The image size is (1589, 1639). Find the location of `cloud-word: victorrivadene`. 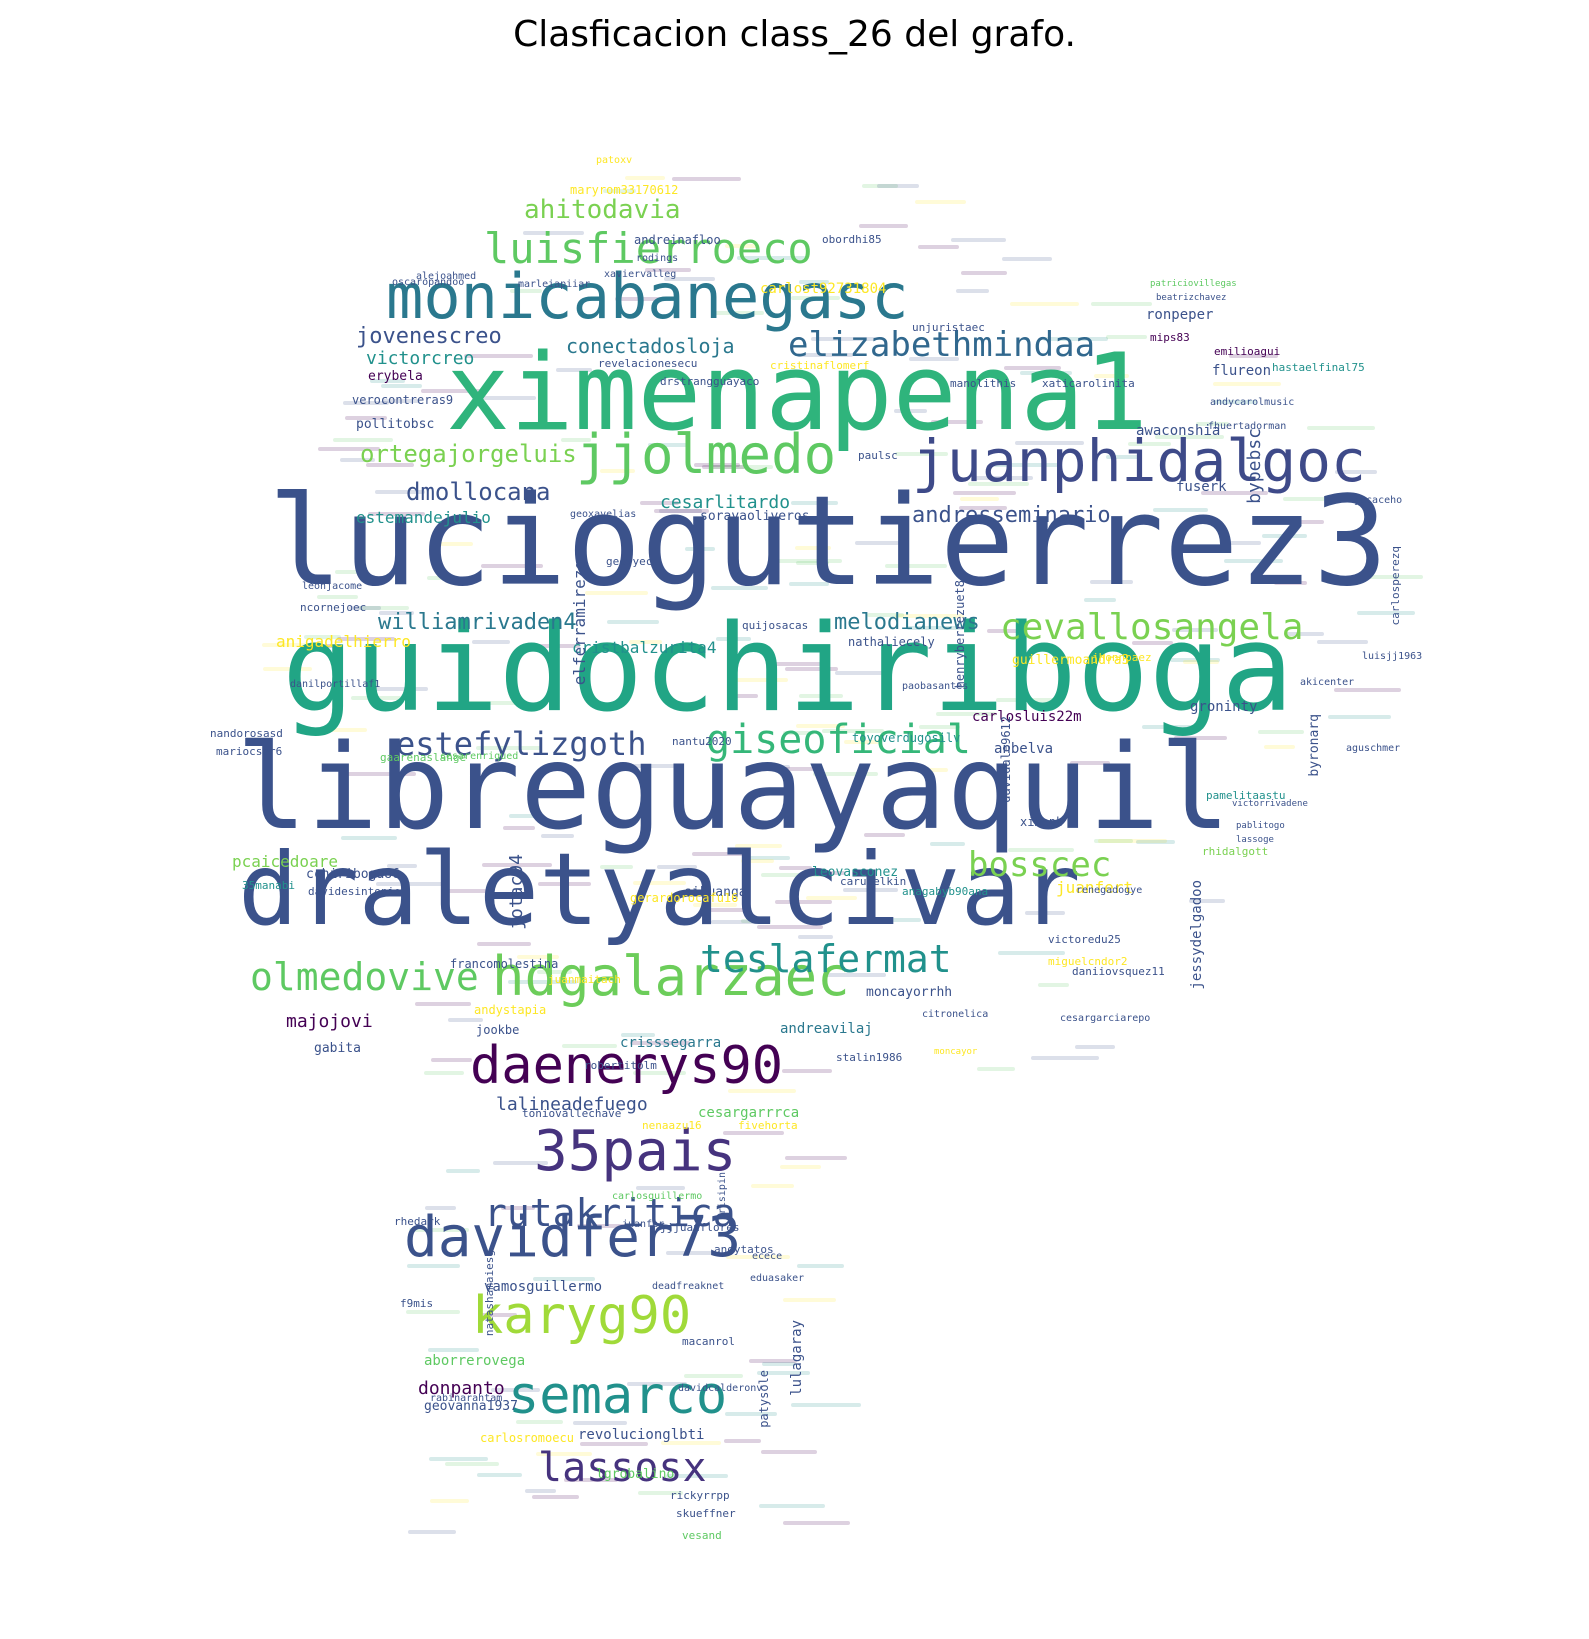

cloud-word: victorrivadene is located at coordinates (1270, 804).